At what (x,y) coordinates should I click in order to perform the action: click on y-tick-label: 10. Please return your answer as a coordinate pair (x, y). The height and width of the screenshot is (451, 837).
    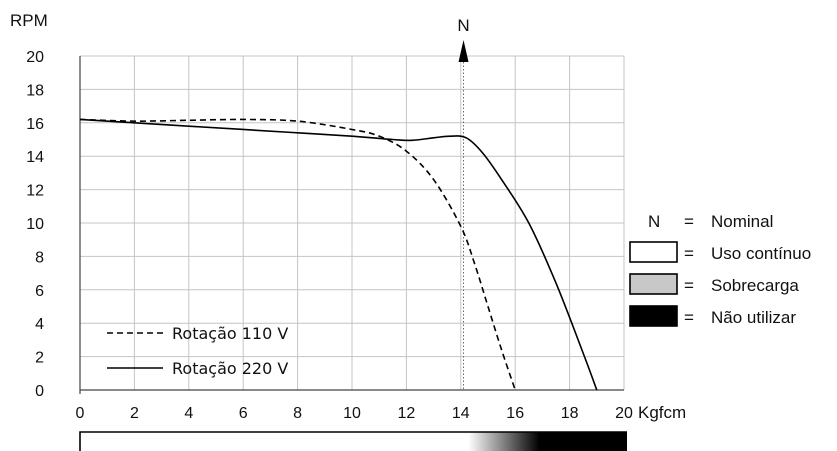
    Looking at the image, I should click on (35, 224).